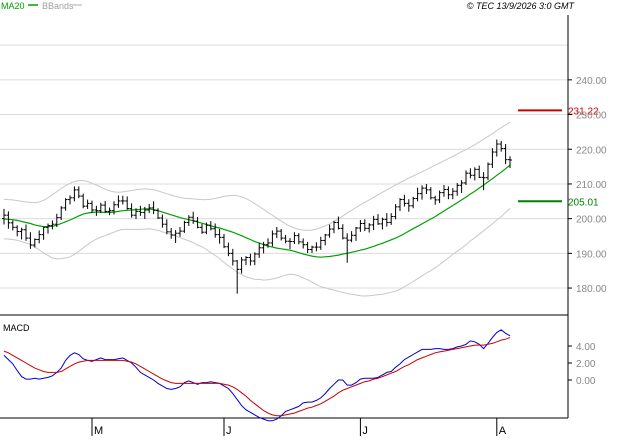  I want to click on time-axis: MJJAS, so click(299, 427).